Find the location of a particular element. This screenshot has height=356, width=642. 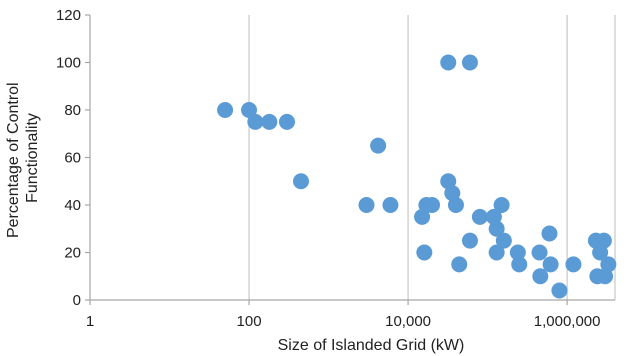

x-tick-label: 1 is located at coordinates (90, 321).